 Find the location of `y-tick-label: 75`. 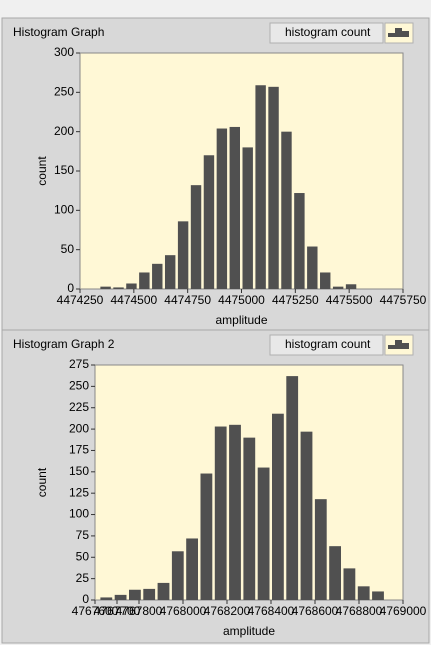

y-tick-label: 75 is located at coordinates (83, 535).